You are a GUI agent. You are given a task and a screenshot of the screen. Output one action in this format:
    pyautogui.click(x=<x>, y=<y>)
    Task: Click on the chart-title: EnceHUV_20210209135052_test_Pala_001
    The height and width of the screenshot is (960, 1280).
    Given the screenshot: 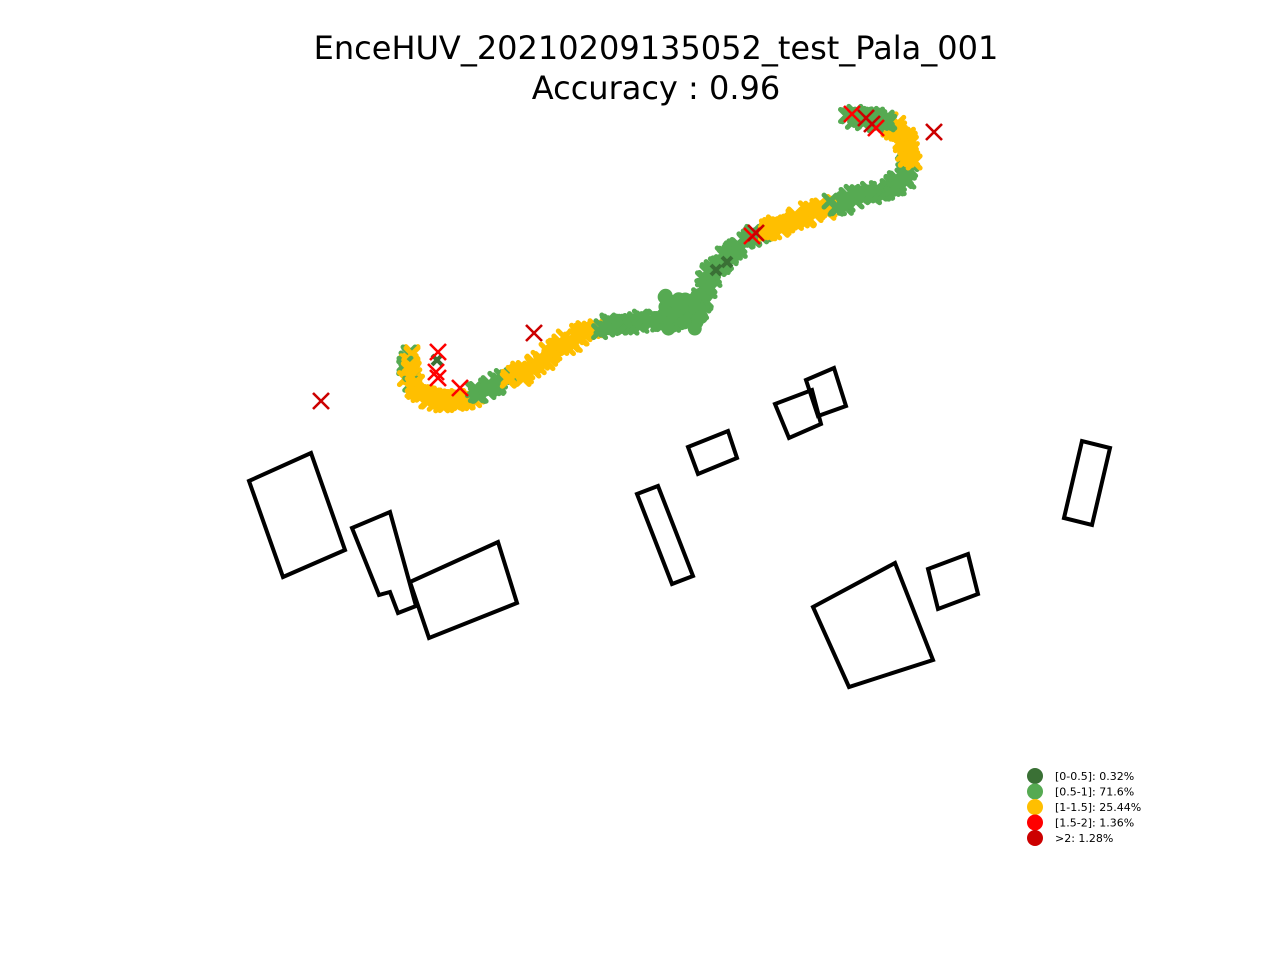 What is the action you would take?
    pyautogui.click(x=656, y=48)
    